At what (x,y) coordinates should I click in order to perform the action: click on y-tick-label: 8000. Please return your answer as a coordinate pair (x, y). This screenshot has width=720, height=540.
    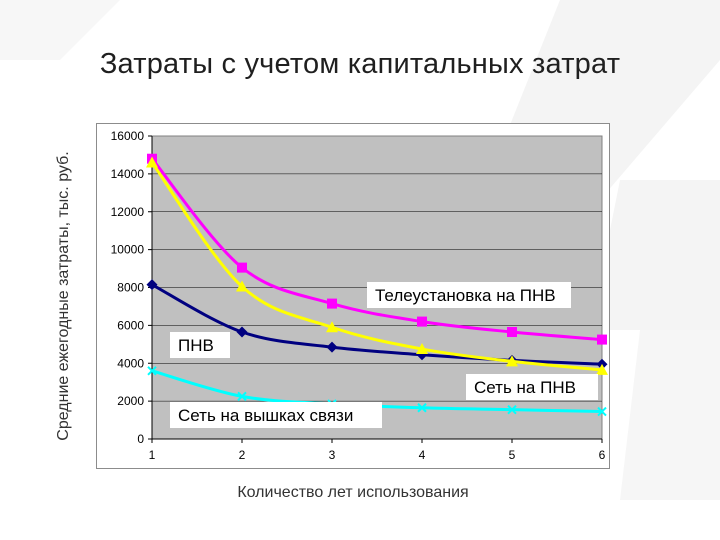
    Looking at the image, I should click on (130, 288).